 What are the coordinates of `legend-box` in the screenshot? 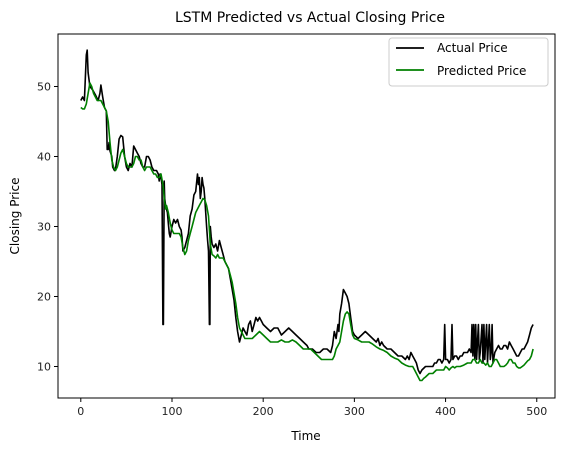 It's located at (468, 62).